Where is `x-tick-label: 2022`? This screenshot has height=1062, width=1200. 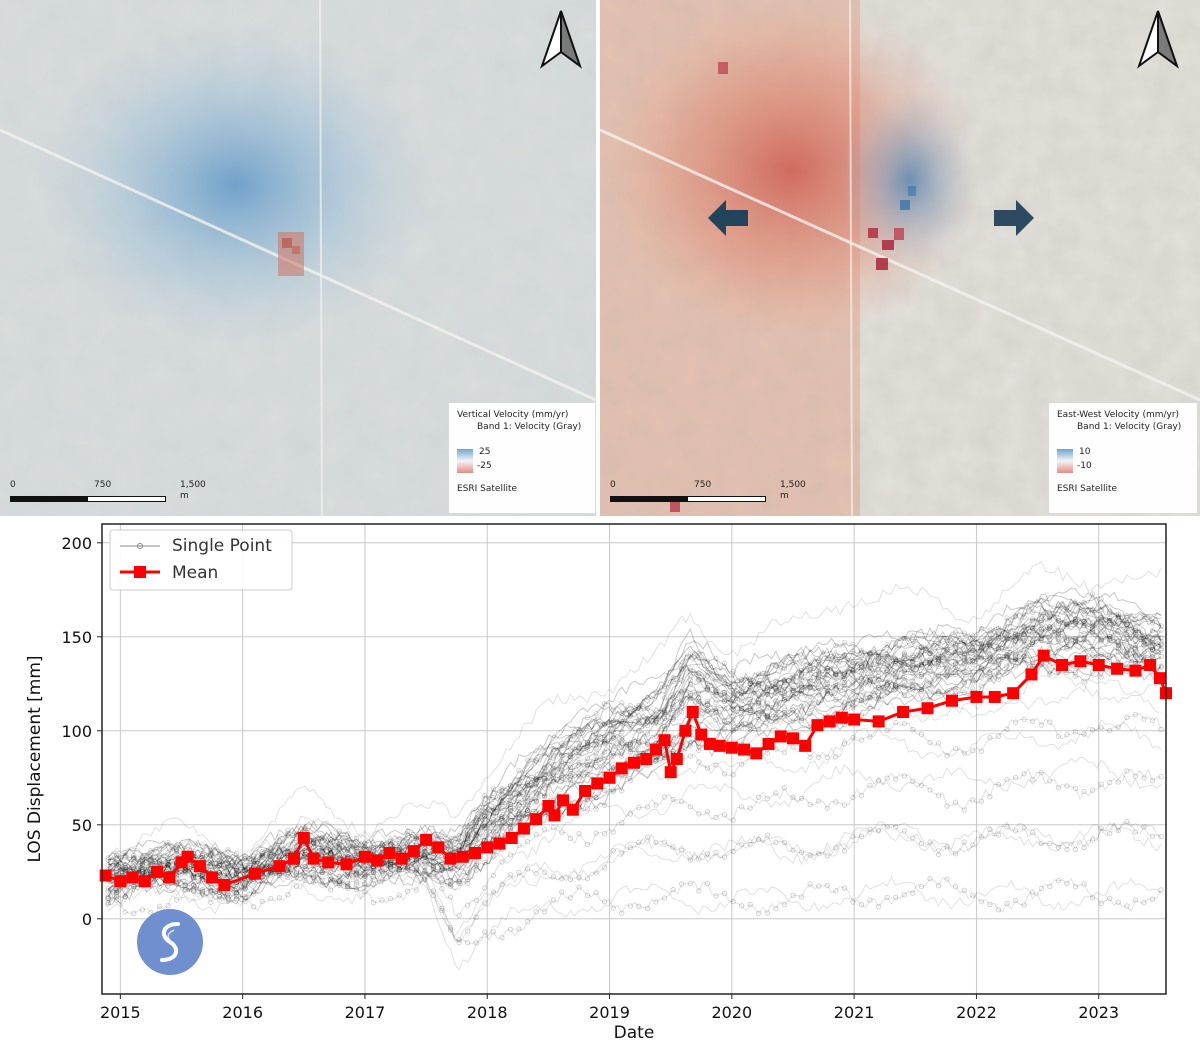 x-tick-label: 2022 is located at coordinates (976, 1012).